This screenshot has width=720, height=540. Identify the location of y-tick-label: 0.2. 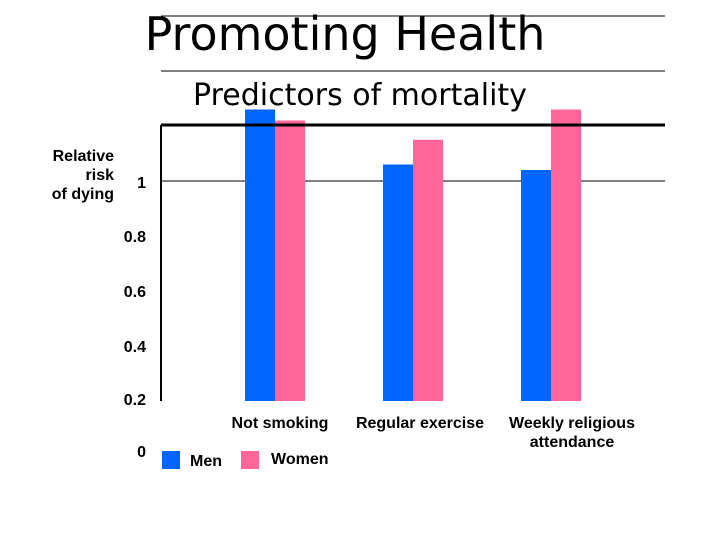
(134, 400).